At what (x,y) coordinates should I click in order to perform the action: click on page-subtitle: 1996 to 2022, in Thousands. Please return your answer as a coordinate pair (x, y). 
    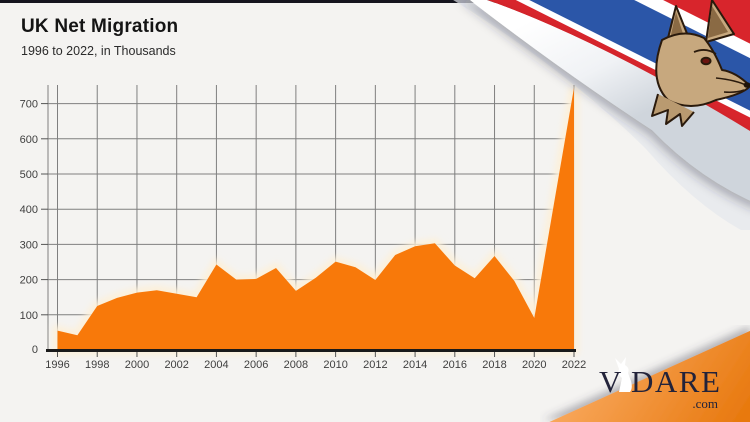
    Looking at the image, I should click on (98, 51).